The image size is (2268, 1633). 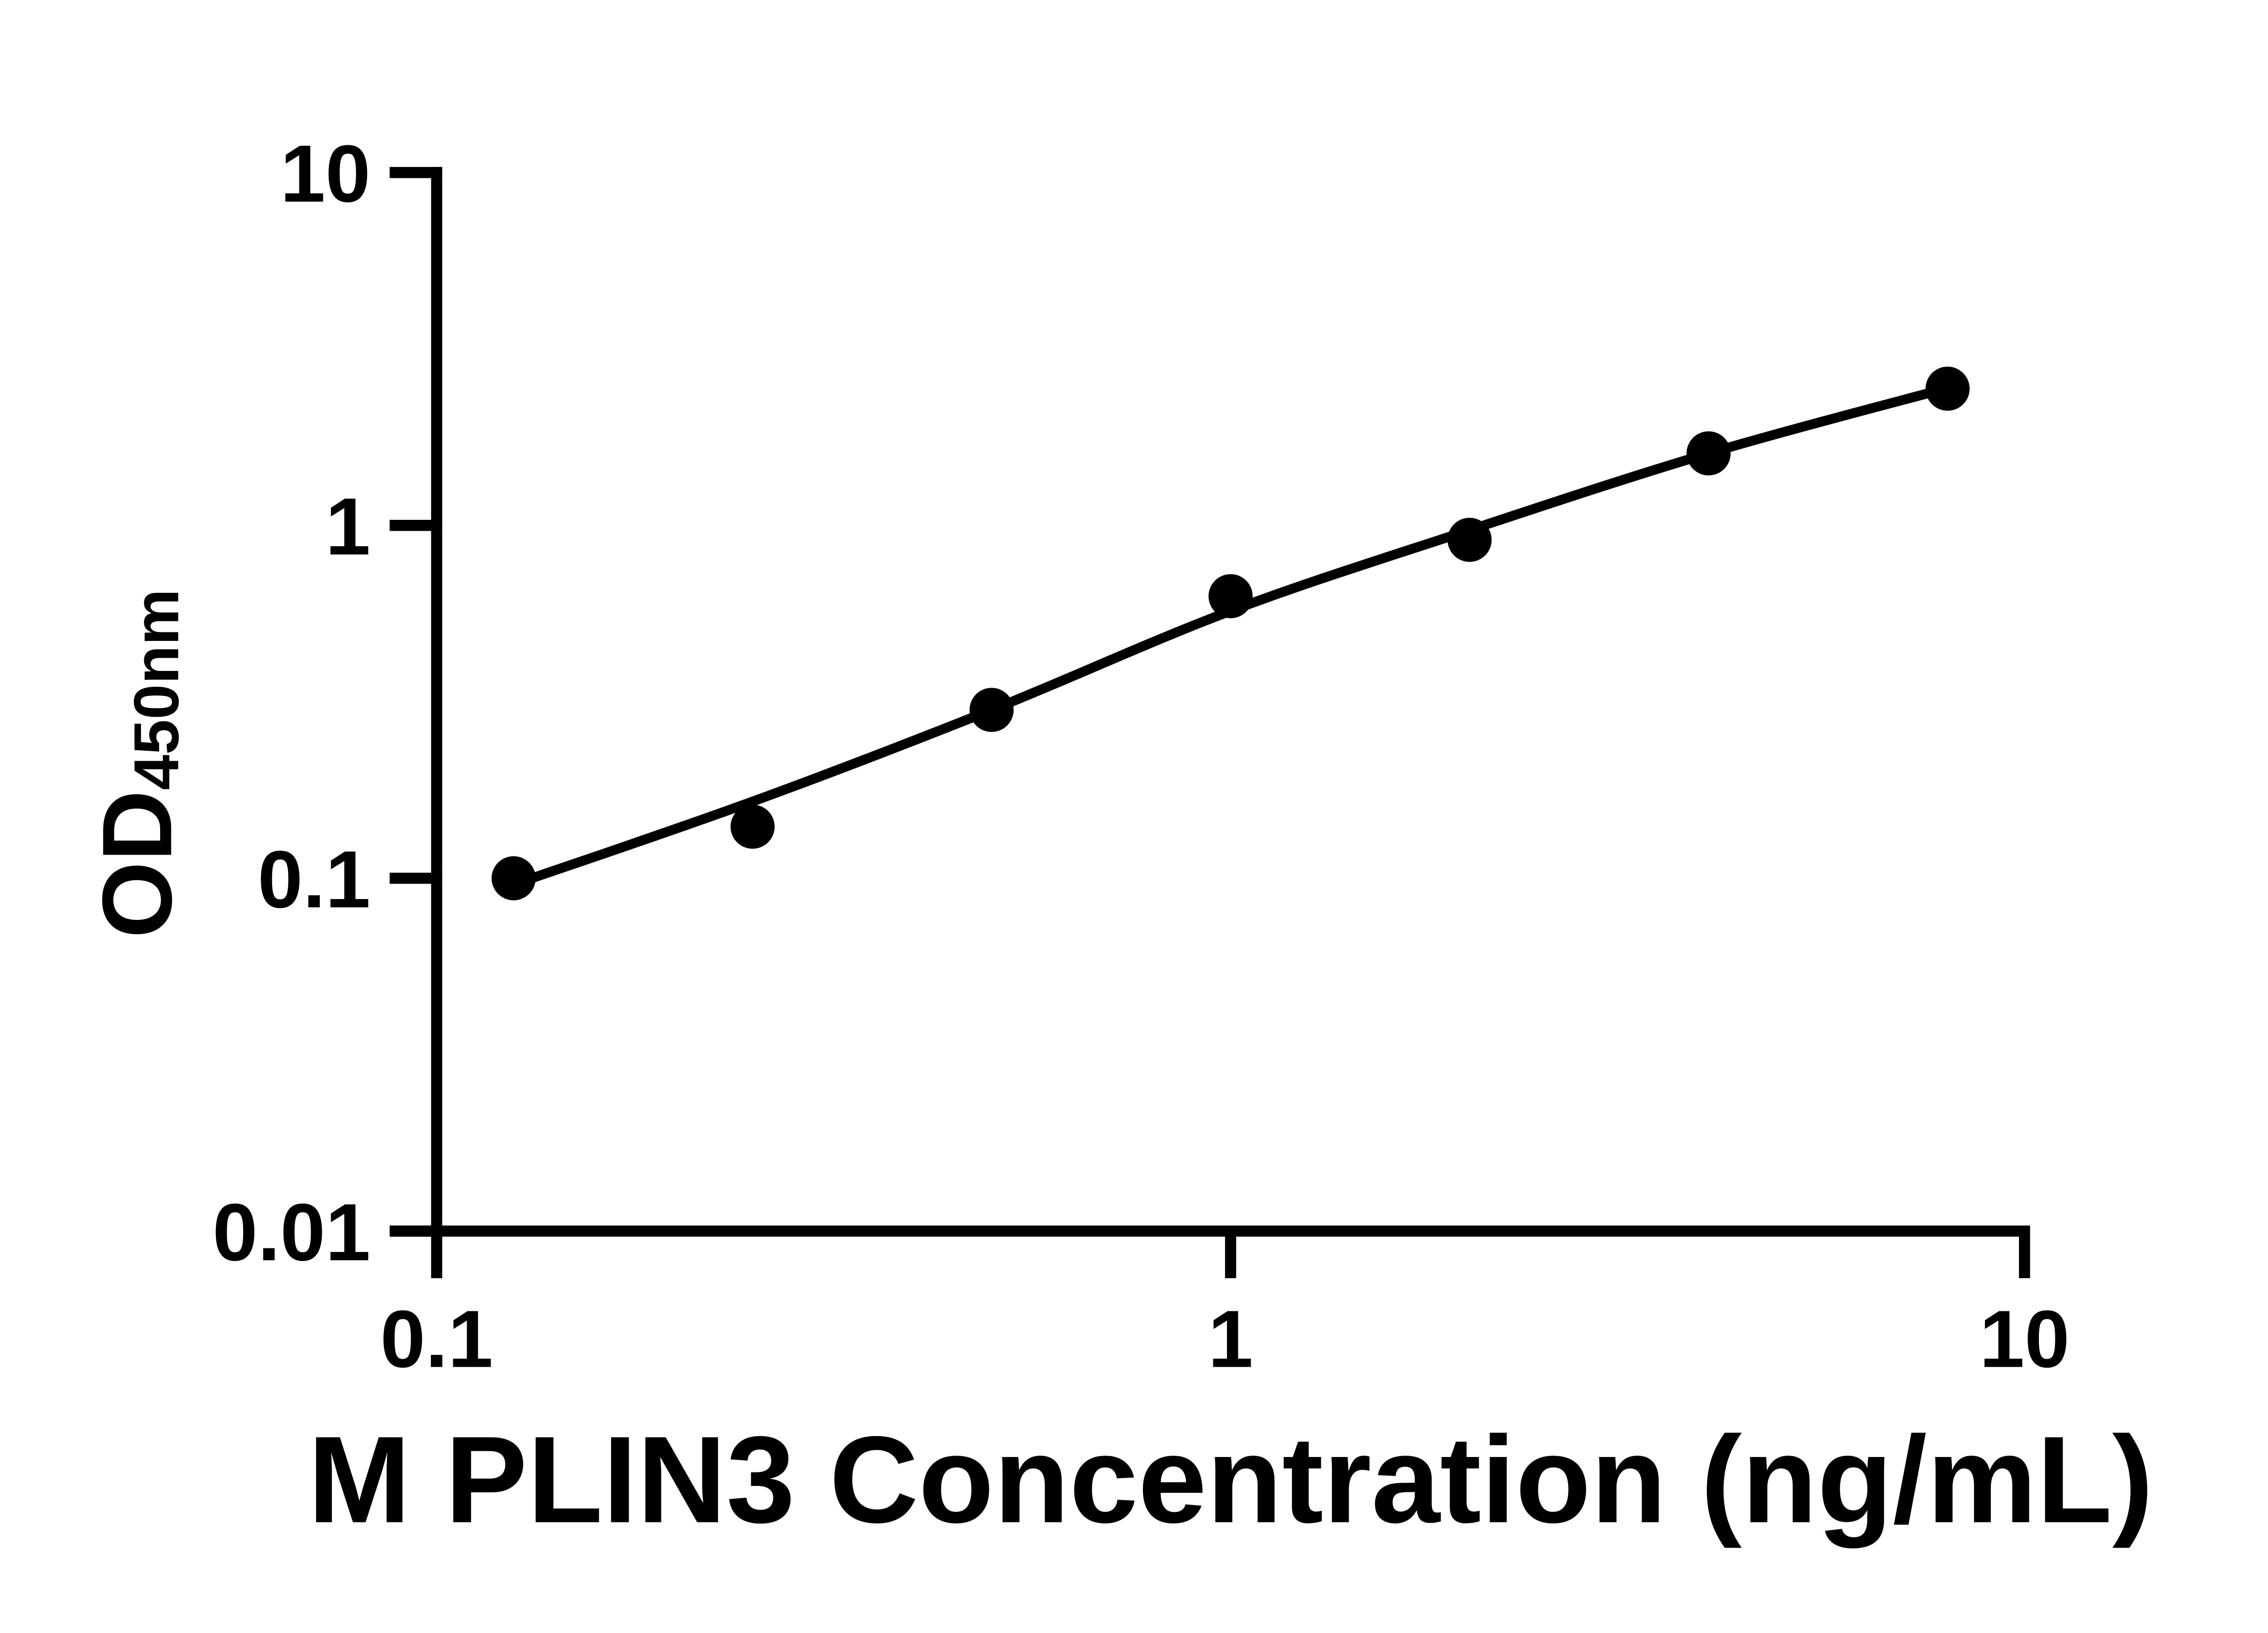 What do you see at coordinates (325, 173) in the screenshot?
I see `y-tick-label-10: 10` at bounding box center [325, 173].